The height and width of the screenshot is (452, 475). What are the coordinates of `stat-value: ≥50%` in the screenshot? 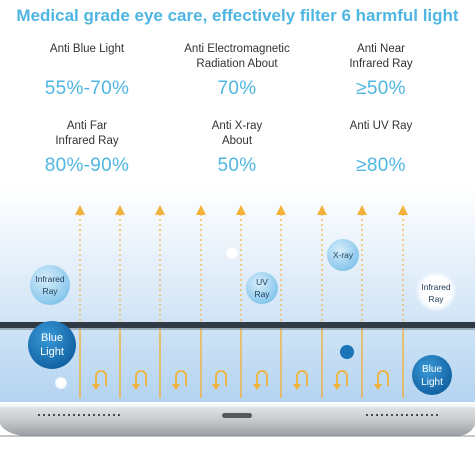 It's located at (381, 88).